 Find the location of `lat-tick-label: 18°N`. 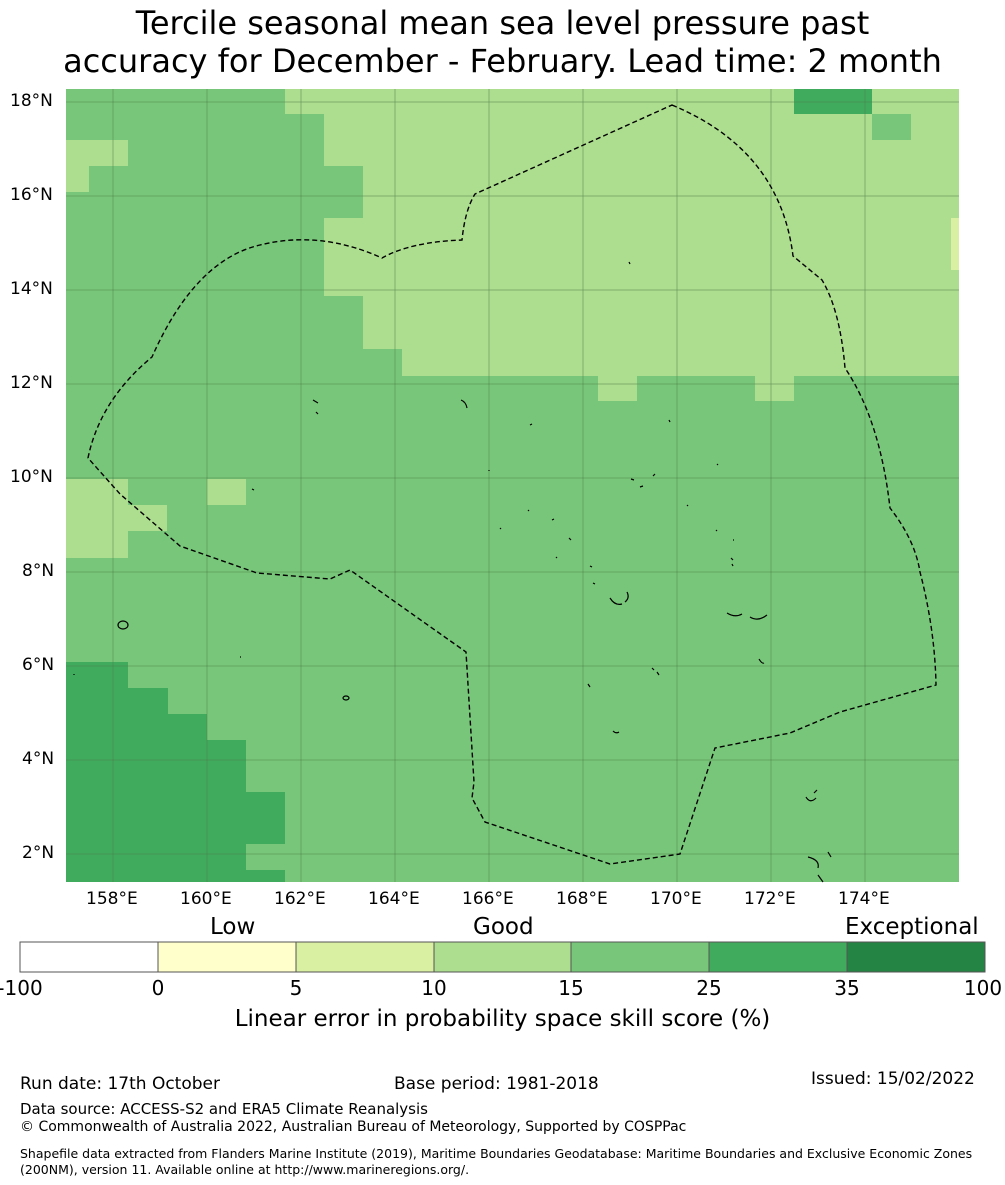

lat-tick-label: 18°N is located at coordinates (31, 101).